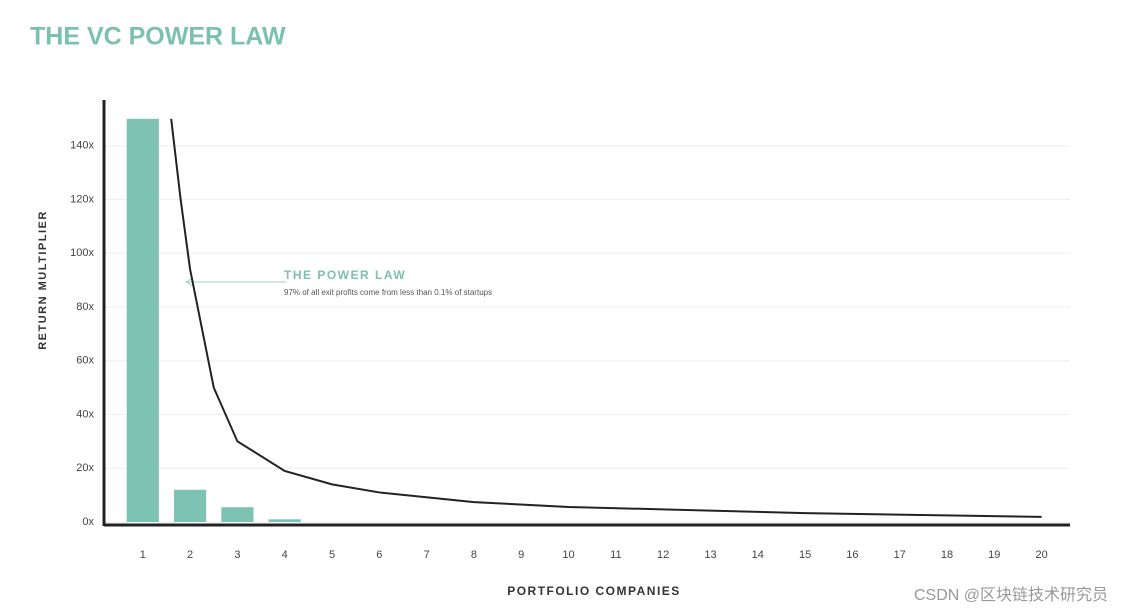  I want to click on x-tick-label: 15, so click(805, 555).